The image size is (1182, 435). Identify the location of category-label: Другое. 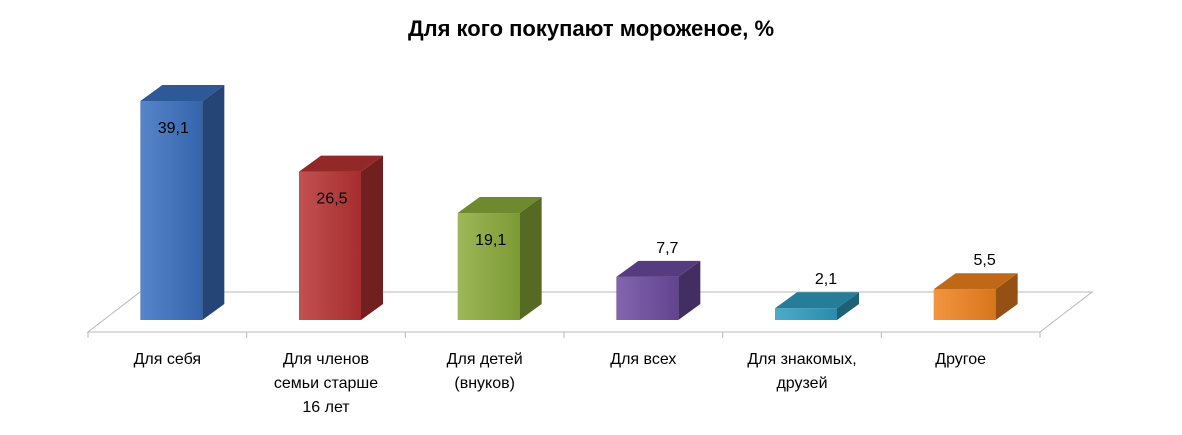
(960, 359).